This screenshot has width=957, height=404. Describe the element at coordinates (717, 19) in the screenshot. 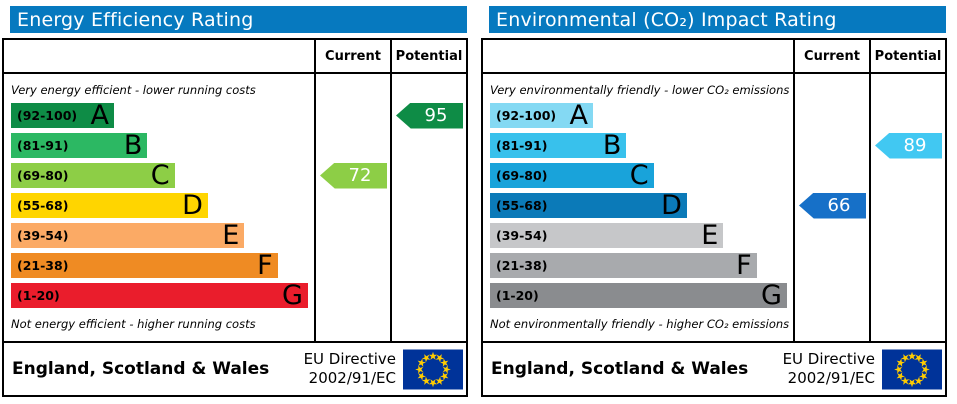

I see `environmental-chart-title: Environmental (CO₂) Impact Rating` at that location.